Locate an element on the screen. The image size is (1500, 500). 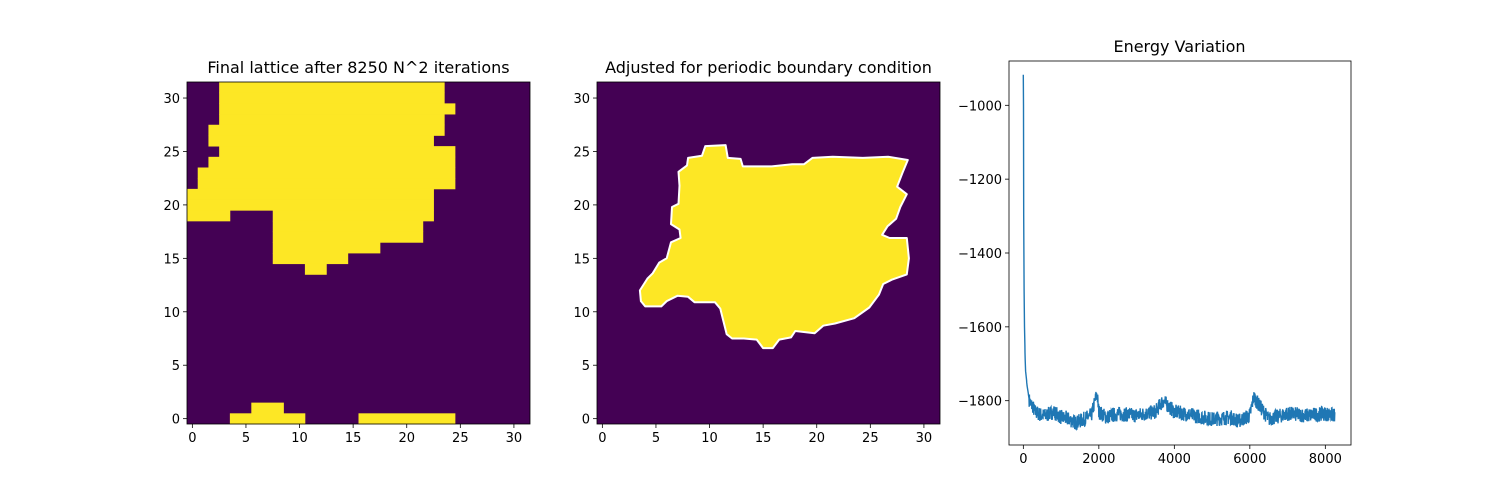
lattice-ytick-label: 30 is located at coordinates (171, 99).